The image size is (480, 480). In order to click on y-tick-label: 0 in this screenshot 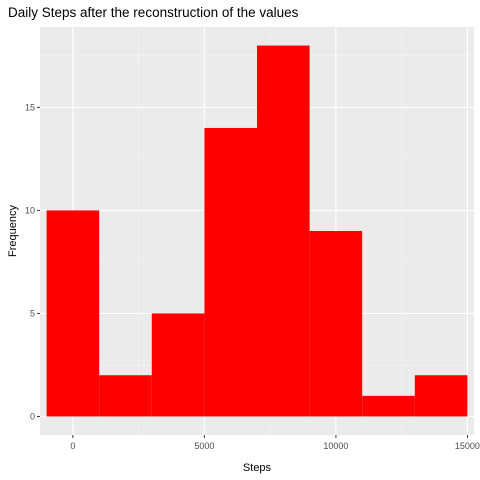, I will do `click(32, 416)`.